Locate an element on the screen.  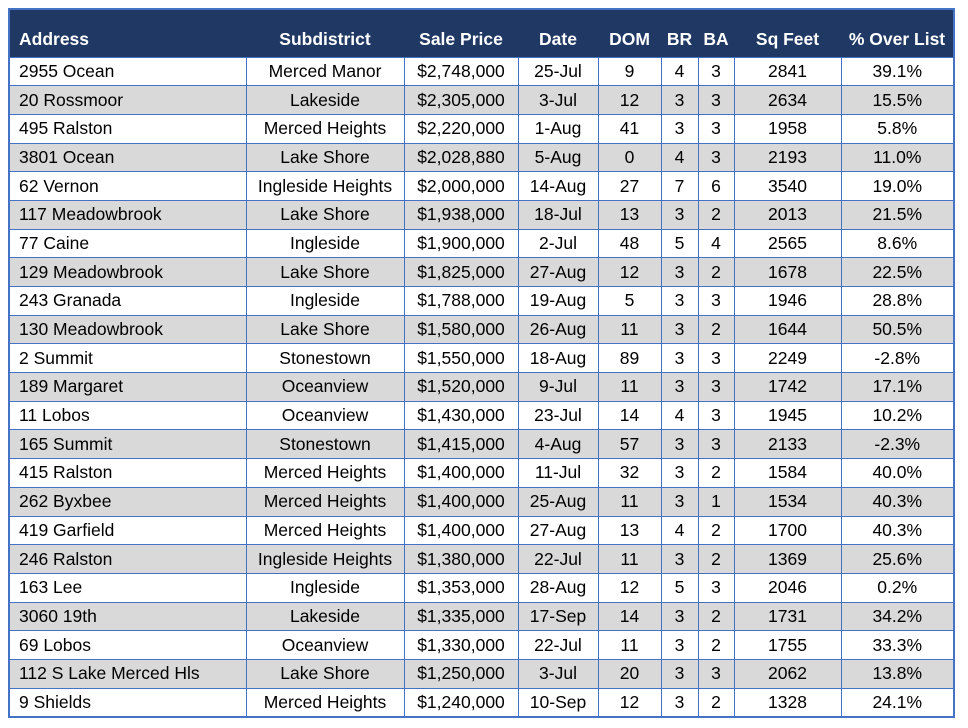
cell-address: 11 Lobos is located at coordinates (127, 415).